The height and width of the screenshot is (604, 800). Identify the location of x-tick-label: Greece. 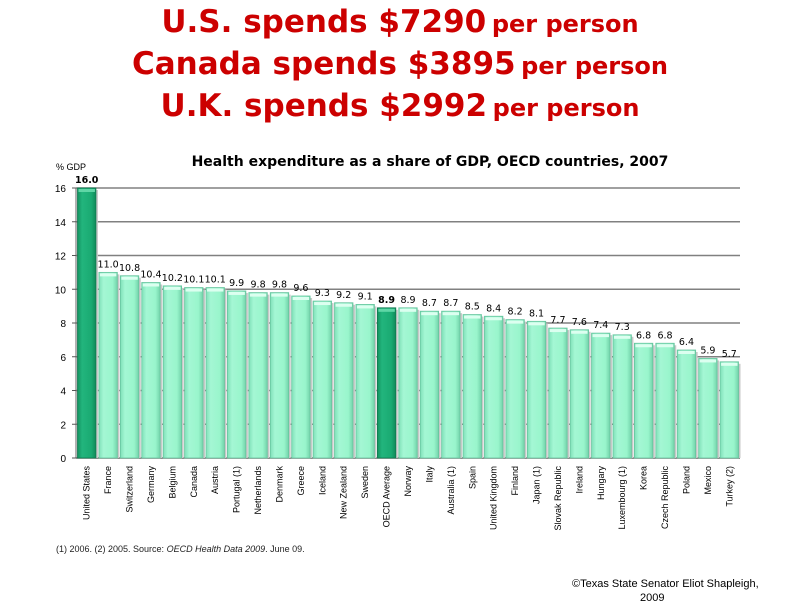
(301, 481).